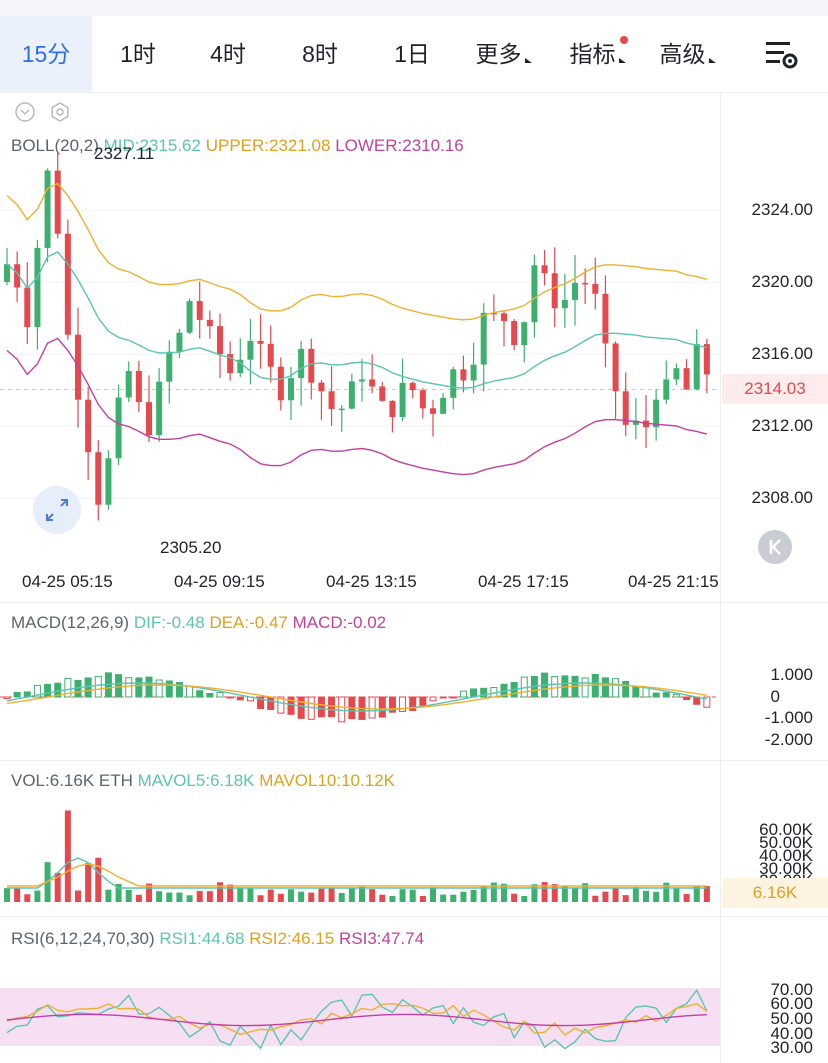  Describe the element at coordinates (414, 92) in the screenshot. I see `tabs-divider` at that location.